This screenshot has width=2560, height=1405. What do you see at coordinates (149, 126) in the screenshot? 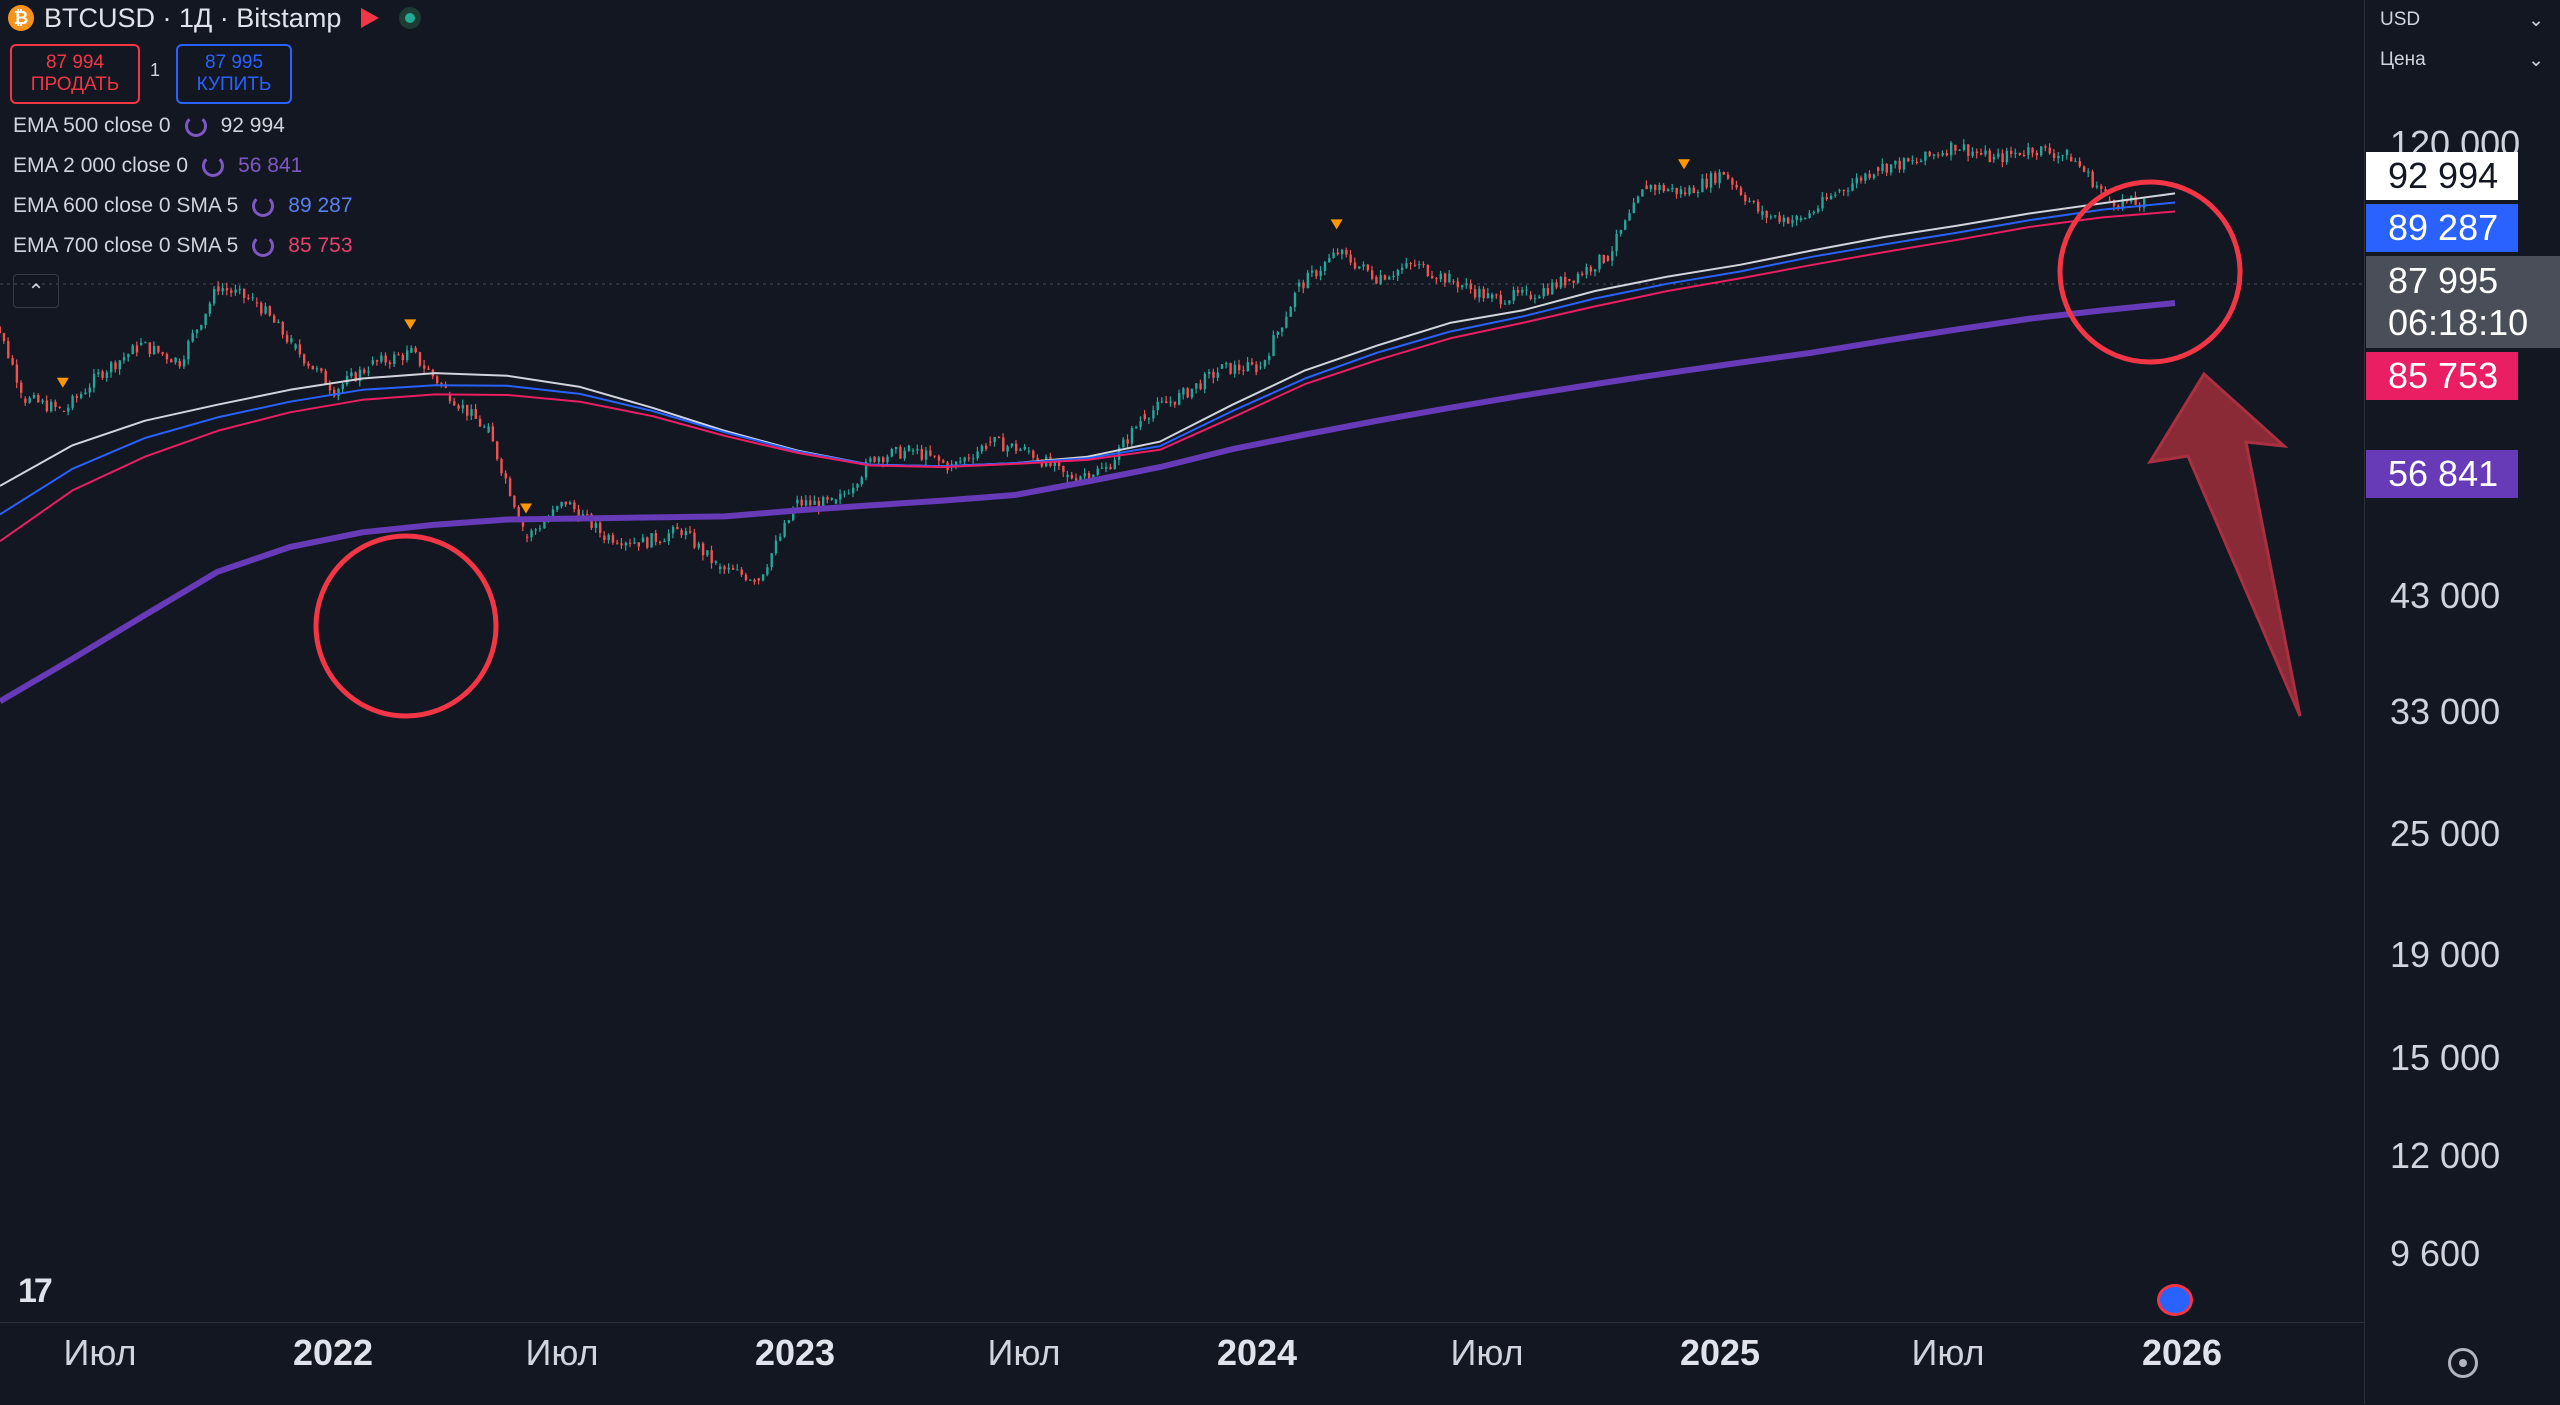
I see `legend-ema-500: EMA 500 close 0 92 994` at bounding box center [149, 126].